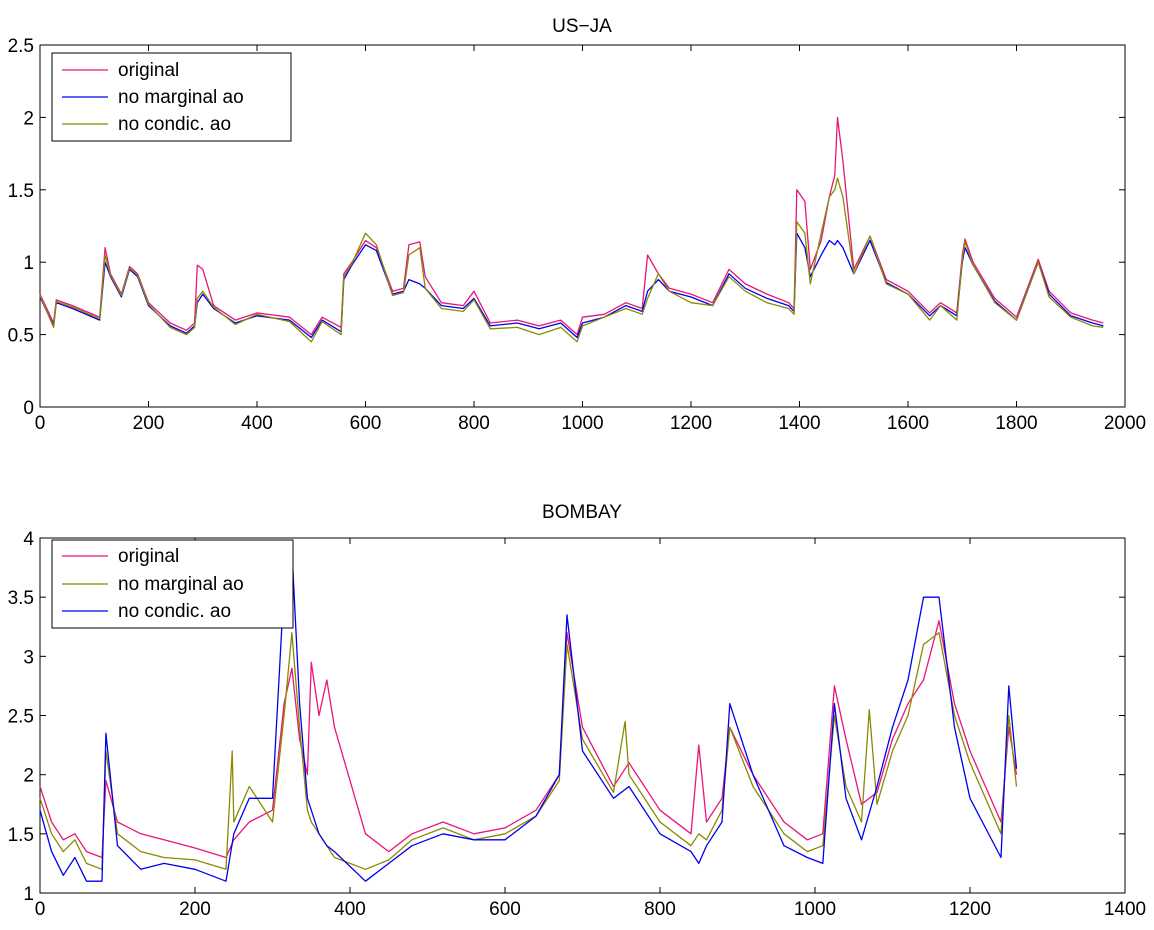 This screenshot has height=930, width=1154. Describe the element at coordinates (582, 26) in the screenshot. I see `chart-title: US−JA` at that location.